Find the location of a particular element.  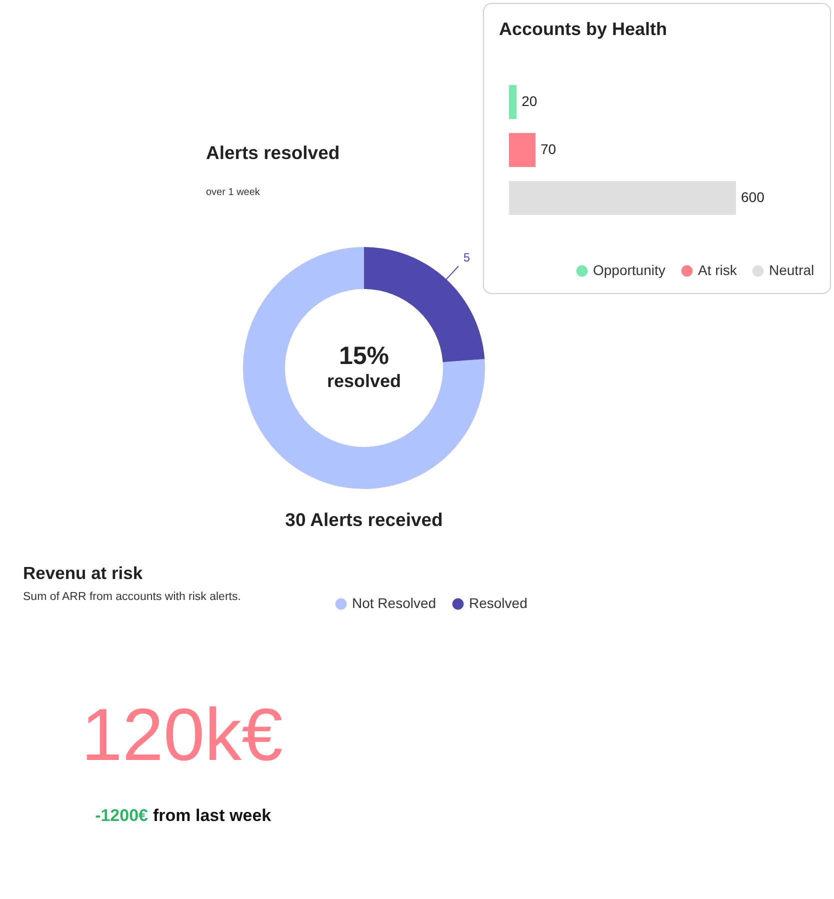

text: Revenu at risk is located at coordinates (83, 573).